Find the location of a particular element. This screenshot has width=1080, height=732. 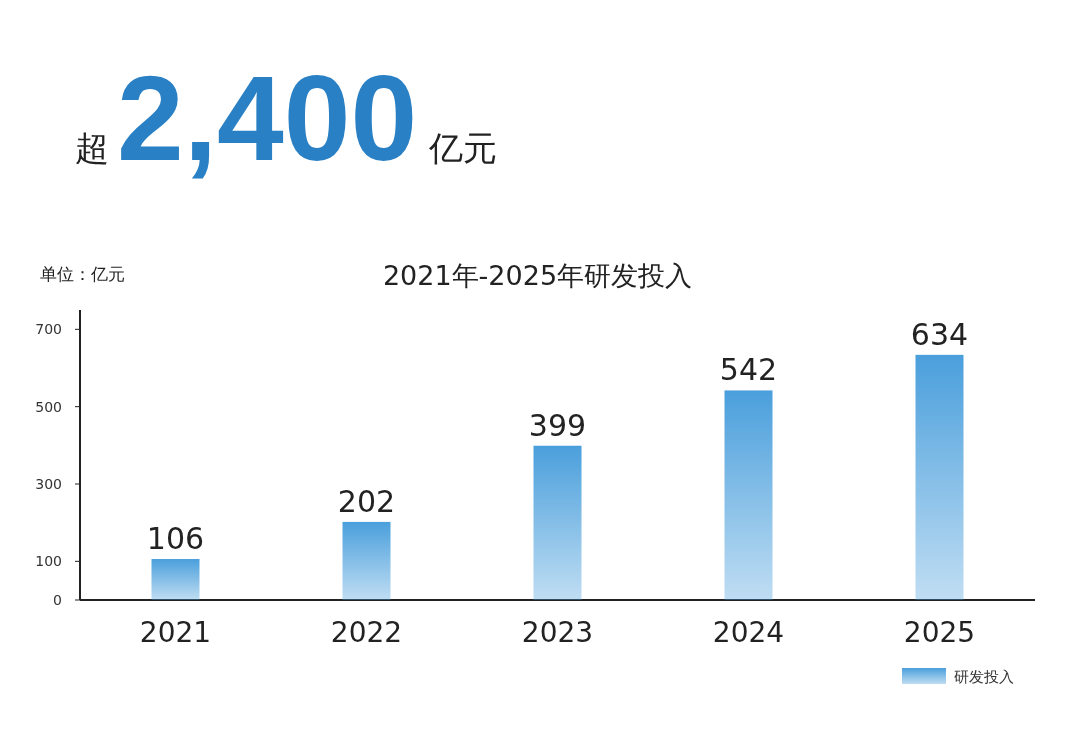

data-label: 106 is located at coordinates (175, 539).